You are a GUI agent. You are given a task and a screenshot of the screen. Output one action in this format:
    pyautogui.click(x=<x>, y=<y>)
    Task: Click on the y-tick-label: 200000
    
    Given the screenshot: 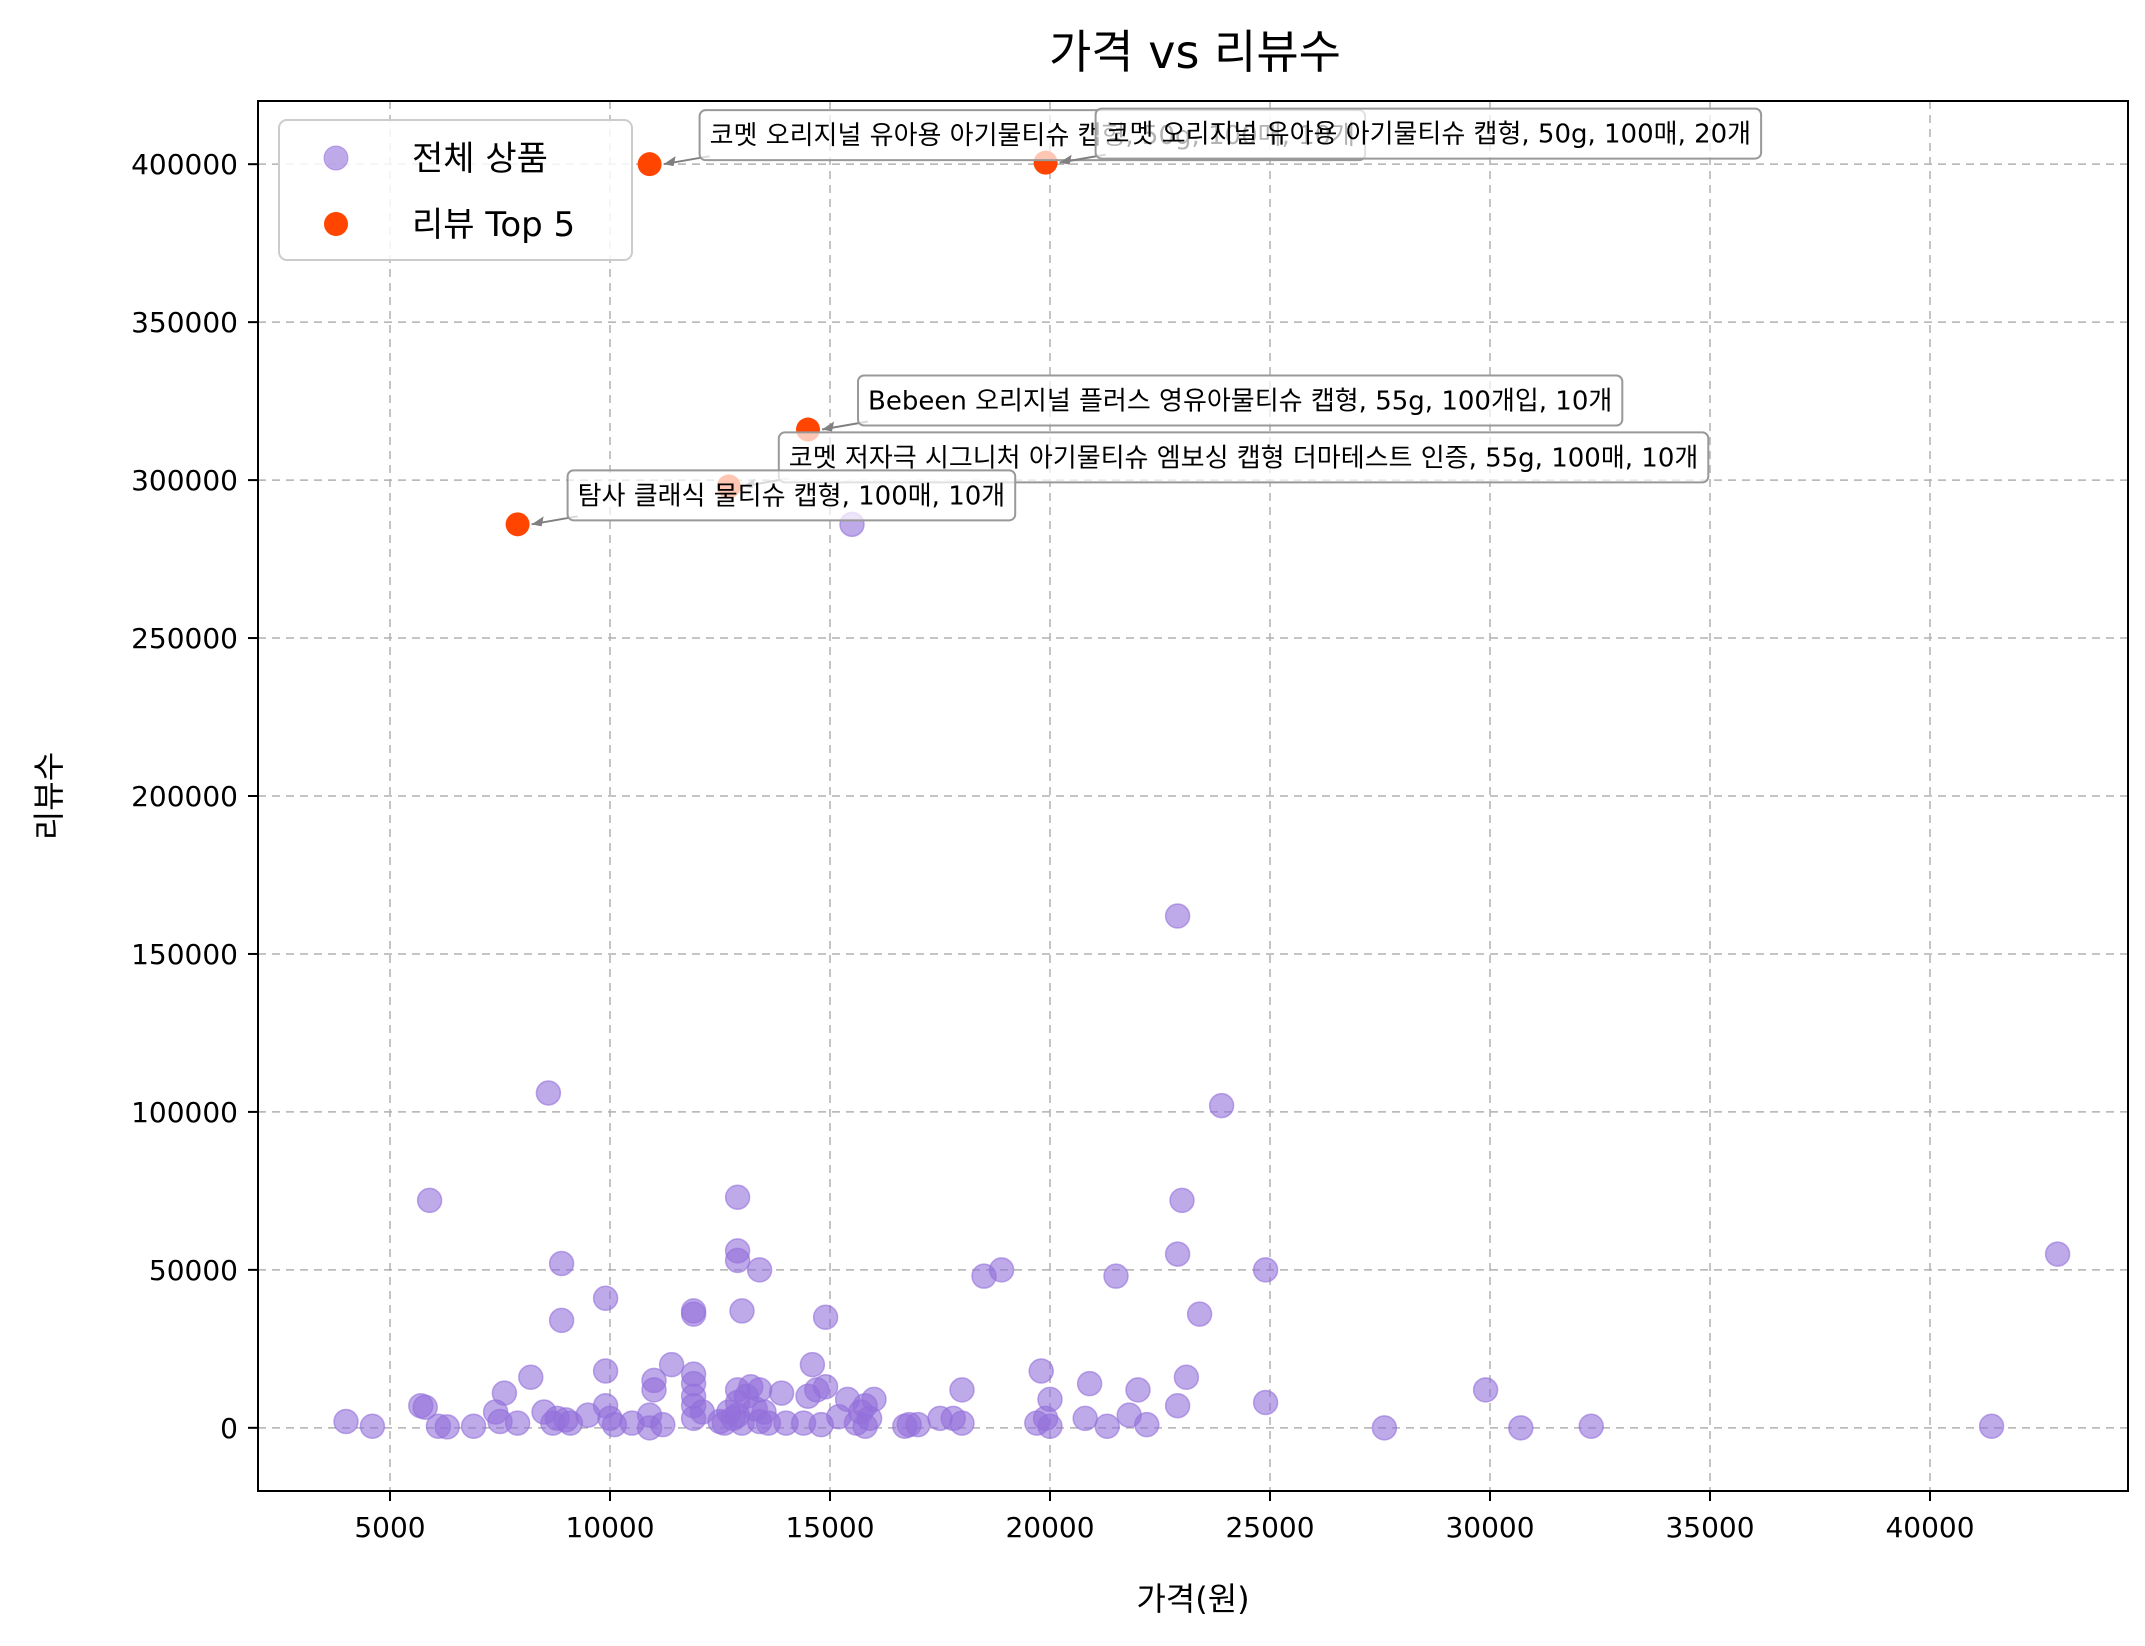 What is the action you would take?
    pyautogui.click(x=184, y=796)
    